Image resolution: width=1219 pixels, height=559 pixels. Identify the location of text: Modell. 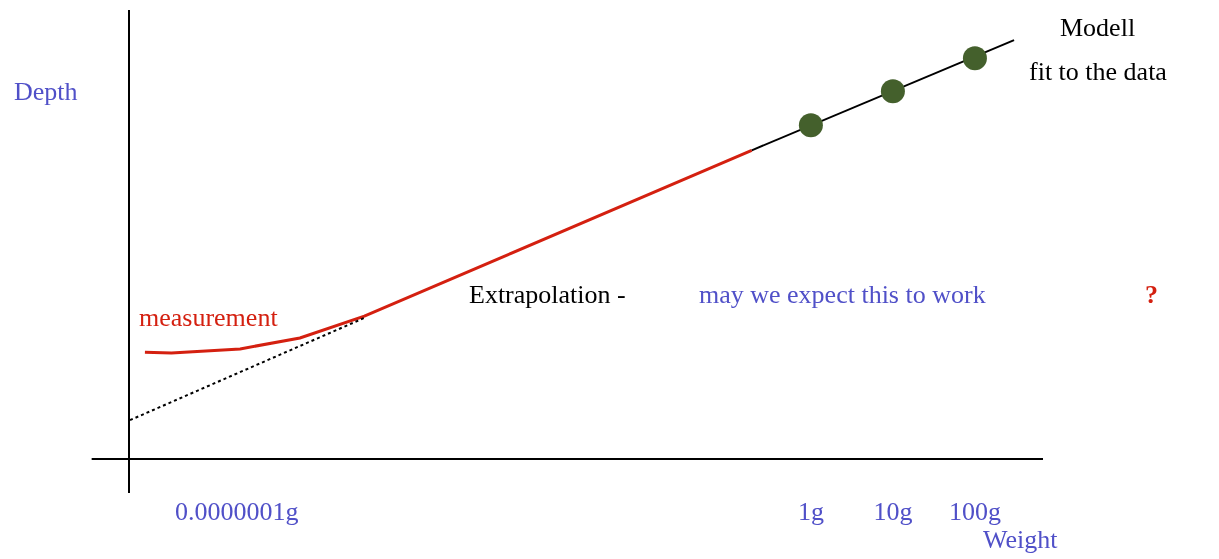
(1098, 27).